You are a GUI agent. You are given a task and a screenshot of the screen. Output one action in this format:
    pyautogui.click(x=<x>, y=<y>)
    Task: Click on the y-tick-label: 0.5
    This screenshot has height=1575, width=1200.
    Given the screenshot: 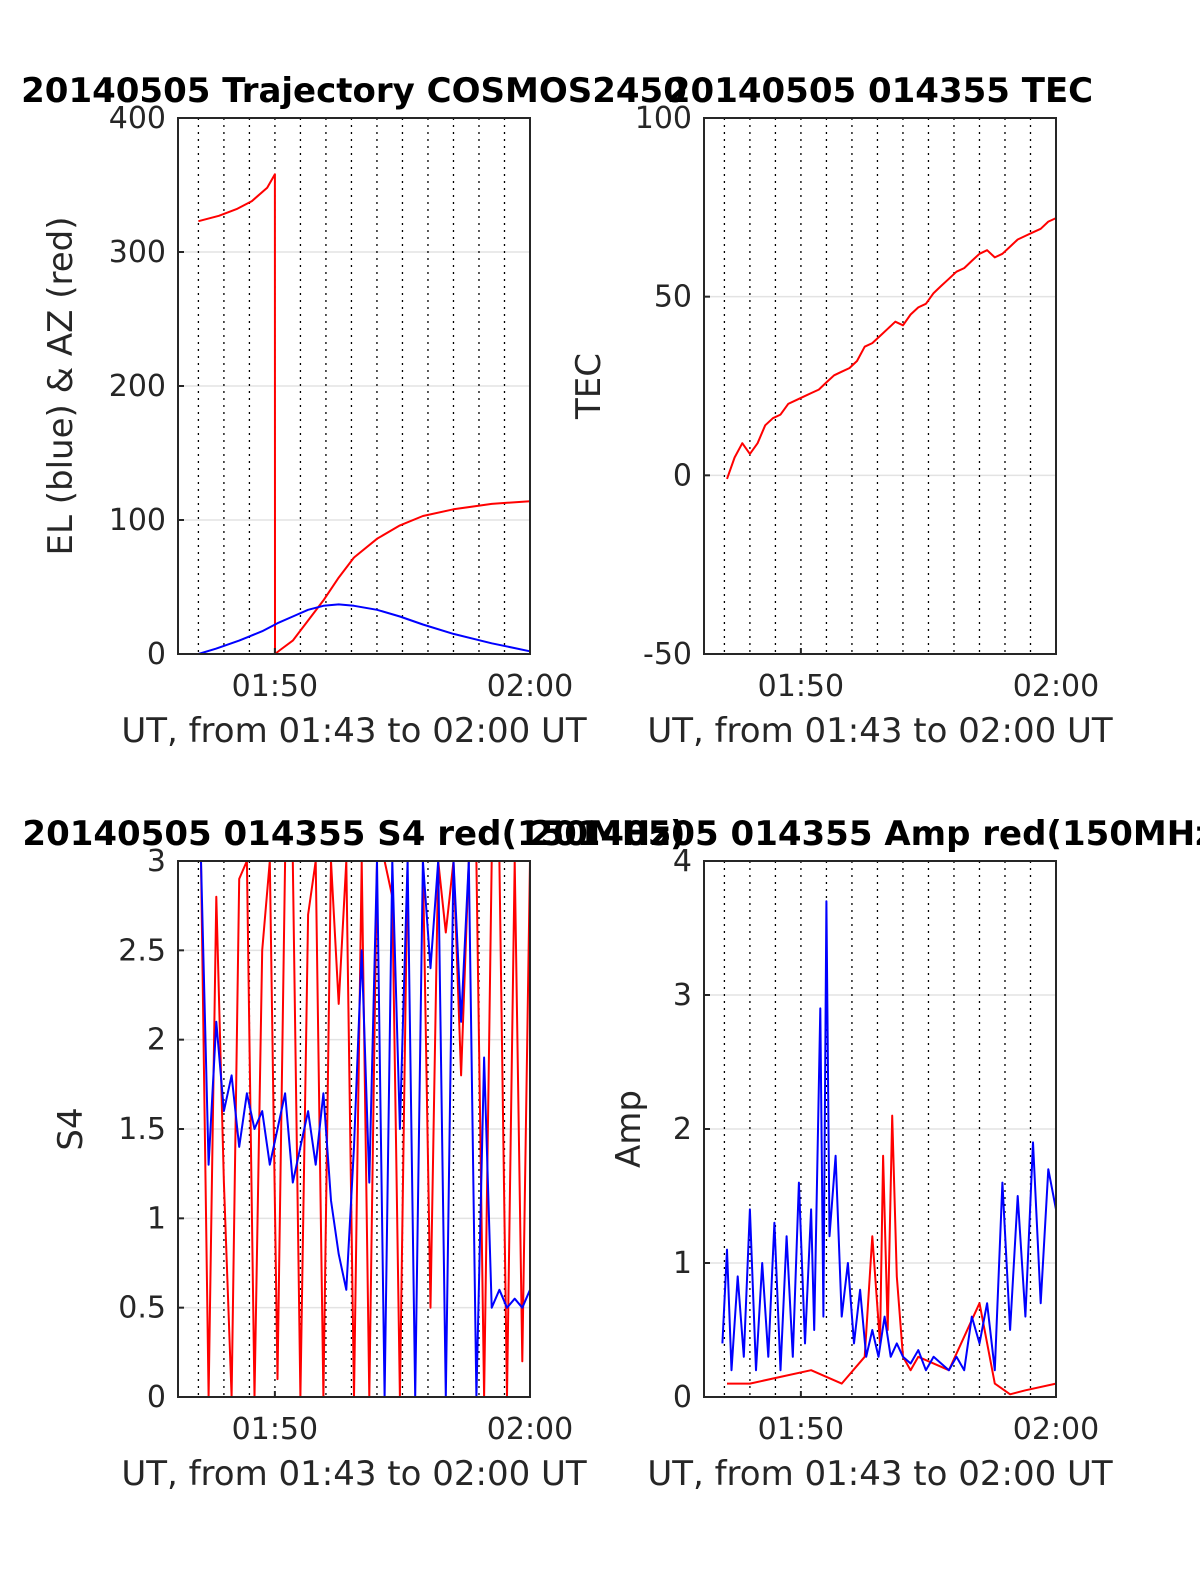 What is the action you would take?
    pyautogui.click(x=142, y=1308)
    